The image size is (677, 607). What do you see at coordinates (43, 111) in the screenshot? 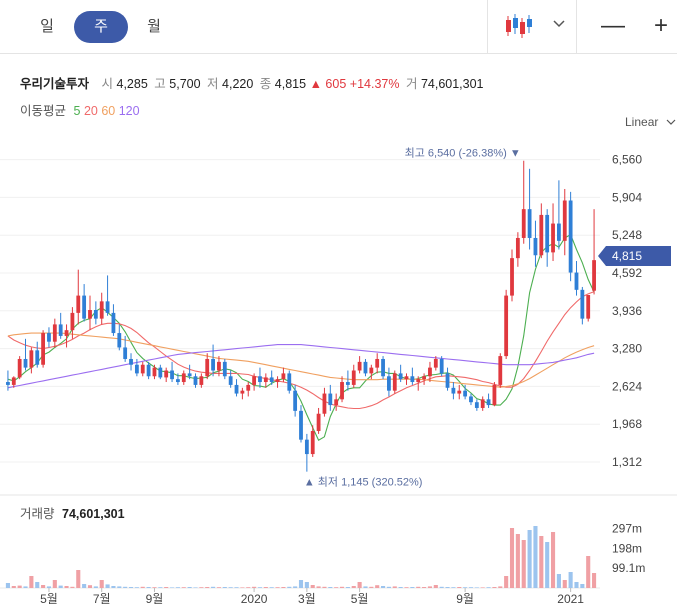
I see `ma-label: 이동평균` at bounding box center [43, 111].